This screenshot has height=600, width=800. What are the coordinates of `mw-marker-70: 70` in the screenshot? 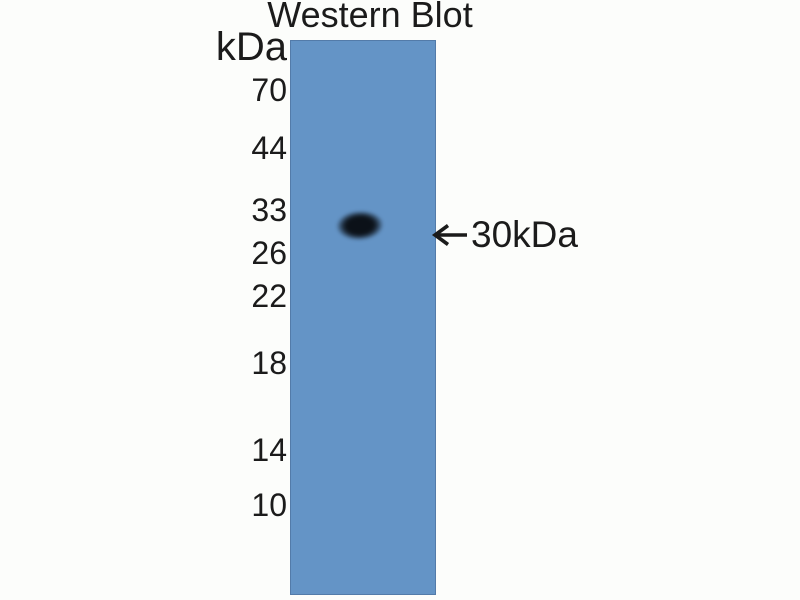 It's located at (269, 90).